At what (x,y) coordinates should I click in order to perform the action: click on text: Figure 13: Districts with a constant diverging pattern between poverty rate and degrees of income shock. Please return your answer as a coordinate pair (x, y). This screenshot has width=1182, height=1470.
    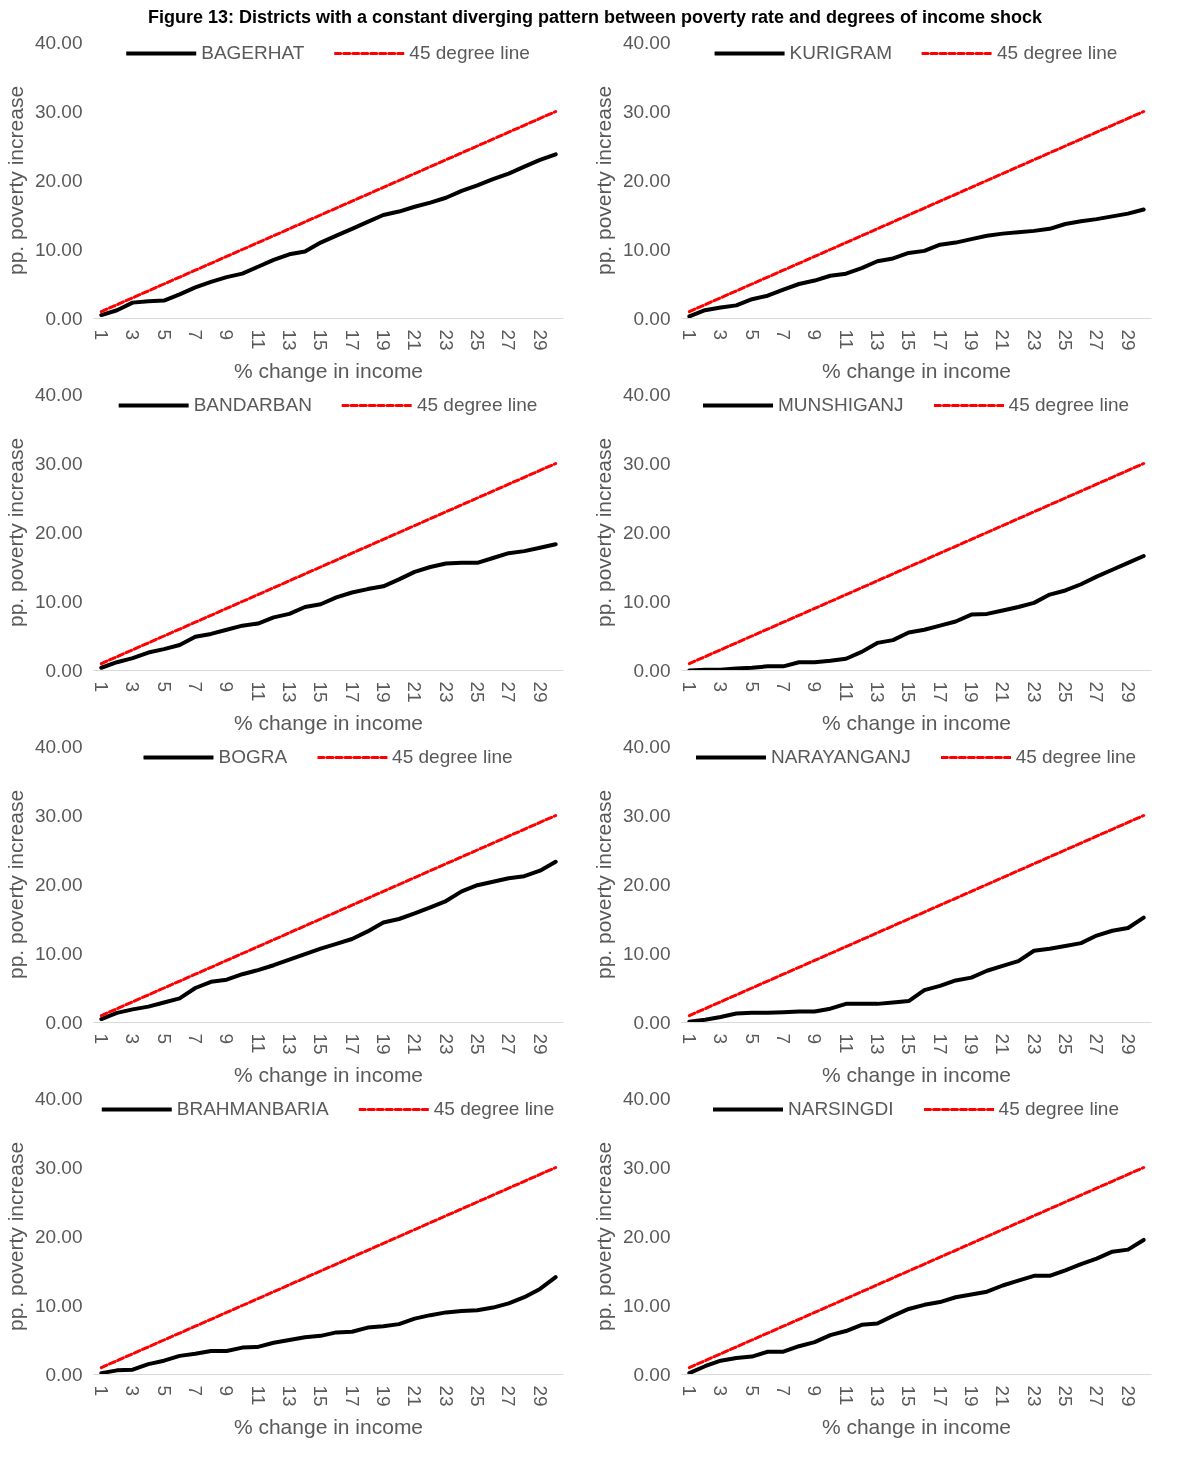
    Looking at the image, I should click on (595, 17).